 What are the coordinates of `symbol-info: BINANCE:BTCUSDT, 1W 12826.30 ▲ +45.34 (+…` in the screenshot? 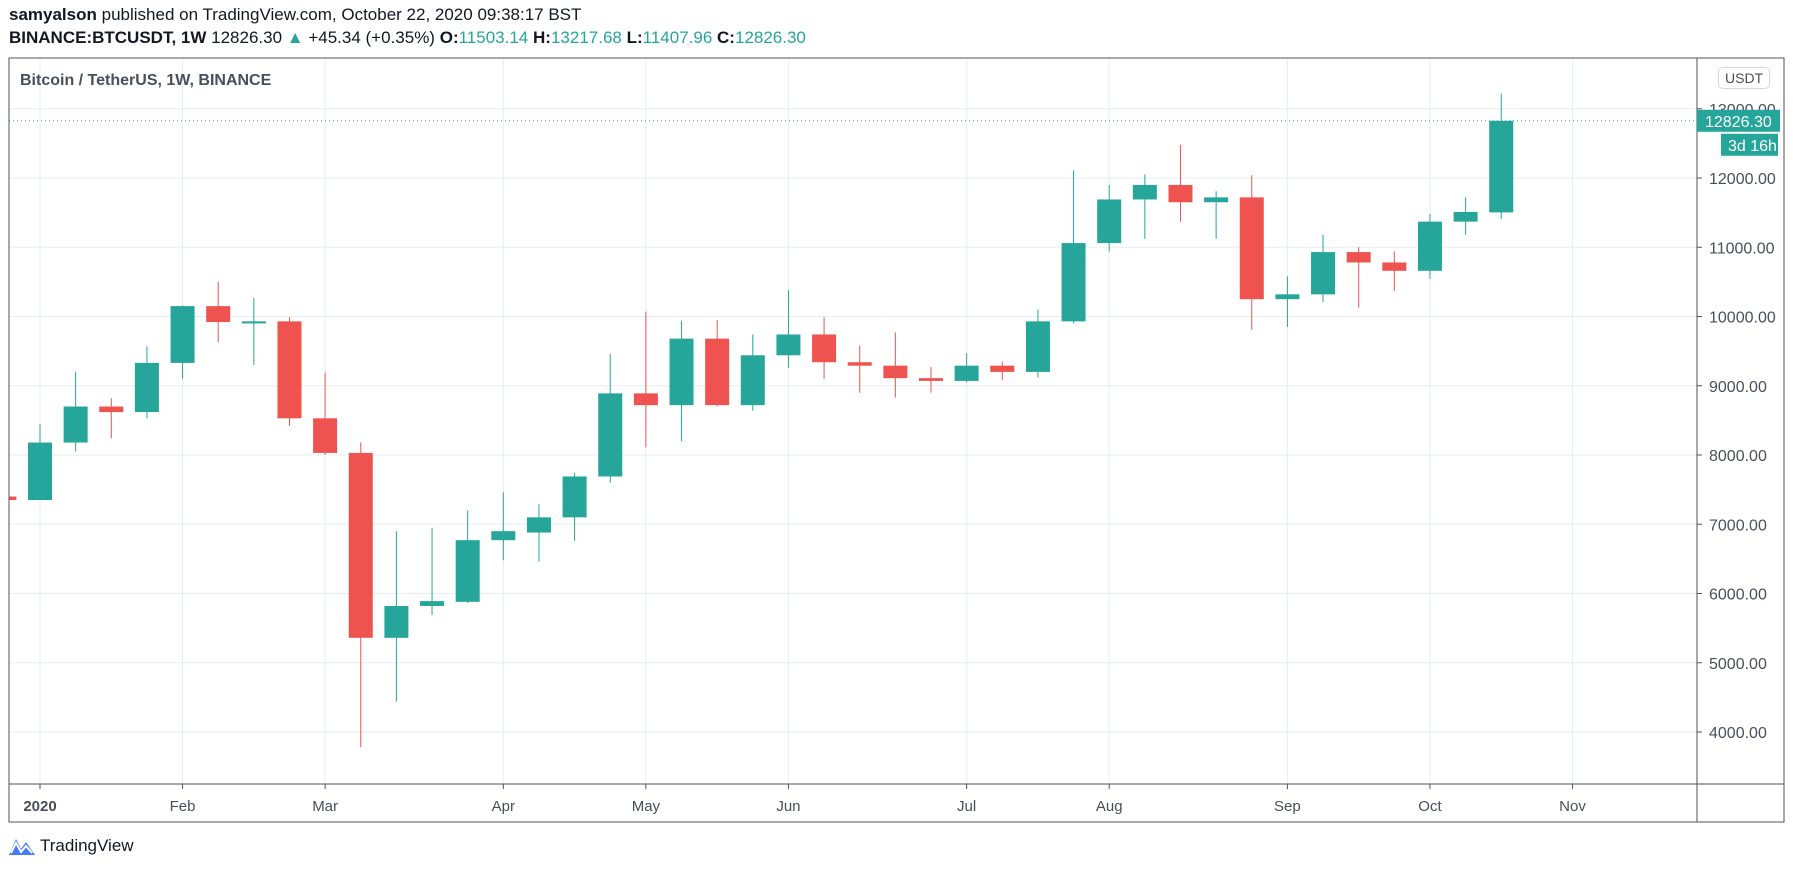 It's located at (407, 38).